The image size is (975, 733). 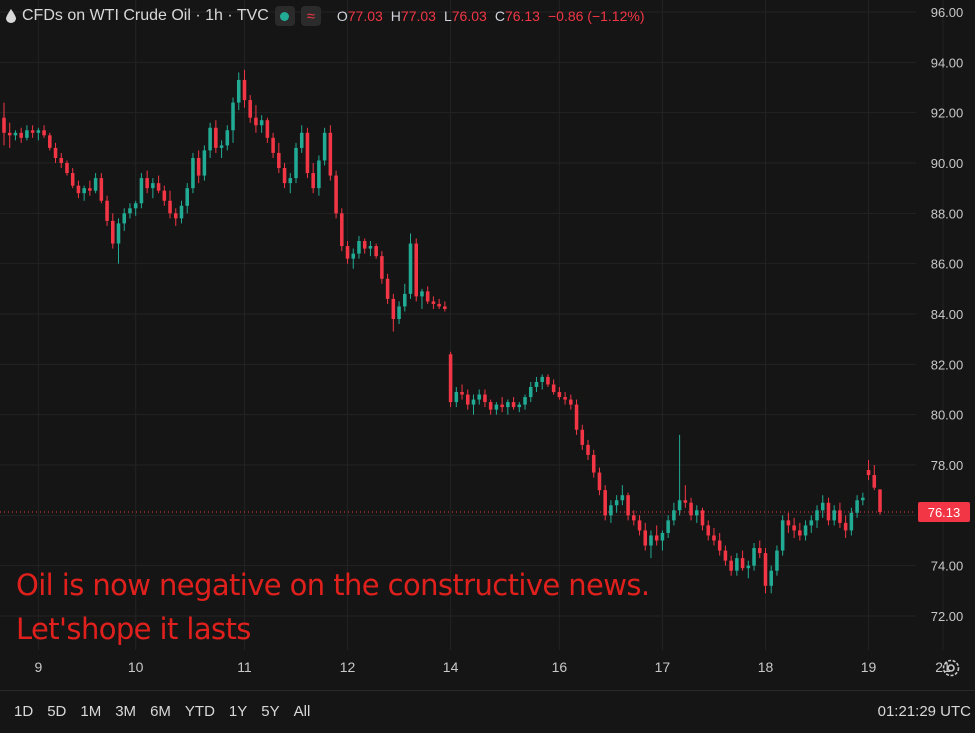 What do you see at coordinates (24, 711) in the screenshot?
I see `range-button-1d: 1D` at bounding box center [24, 711].